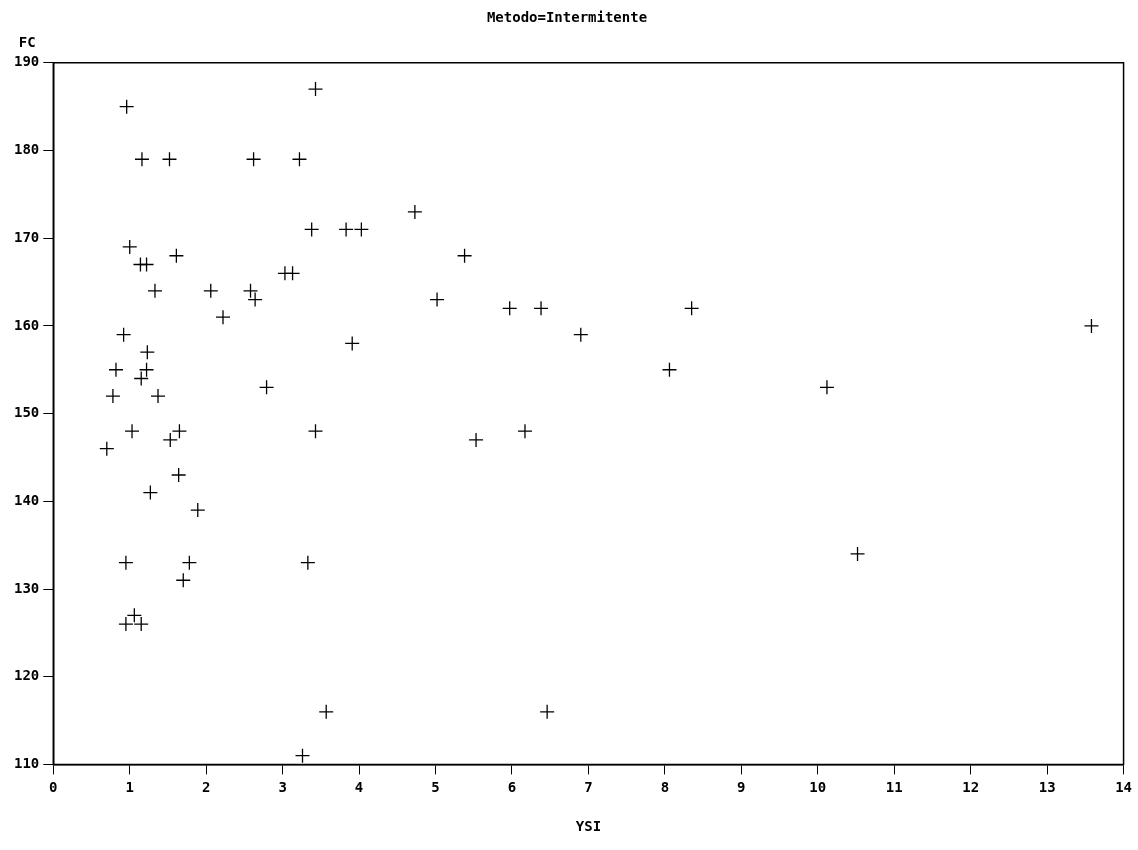  I want to click on y-tick-label: 190, so click(26, 61).